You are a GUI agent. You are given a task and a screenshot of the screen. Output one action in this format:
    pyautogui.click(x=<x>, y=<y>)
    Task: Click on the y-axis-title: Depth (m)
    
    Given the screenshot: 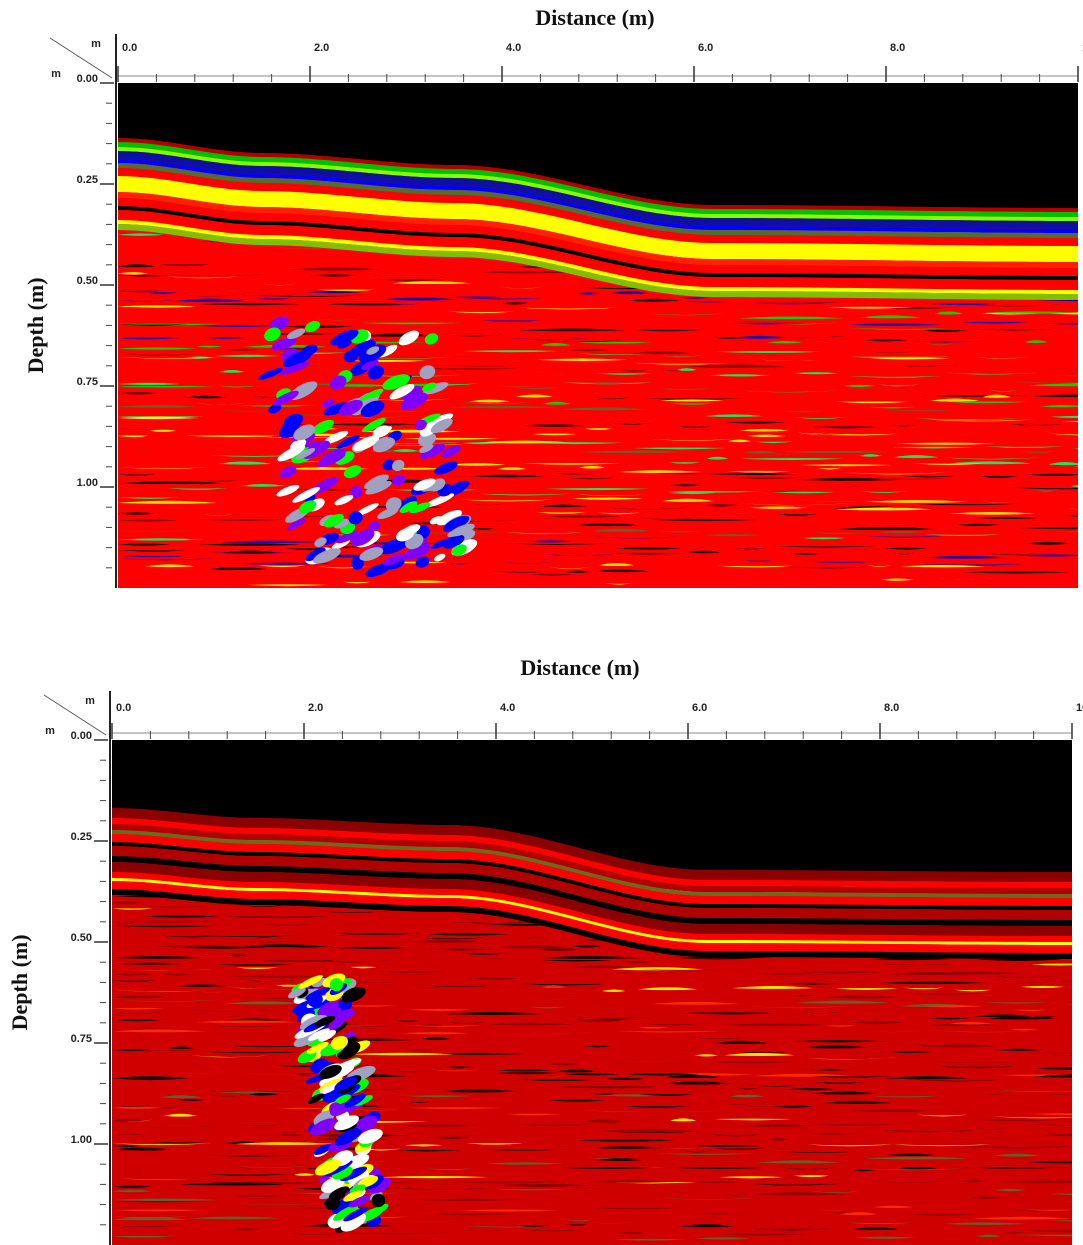 What is the action you would take?
    pyautogui.click(x=19, y=982)
    